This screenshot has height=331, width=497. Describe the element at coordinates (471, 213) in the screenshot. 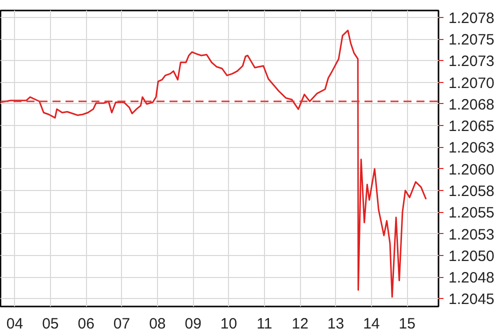

I see `y-tick-label: 1.2055` at that location.